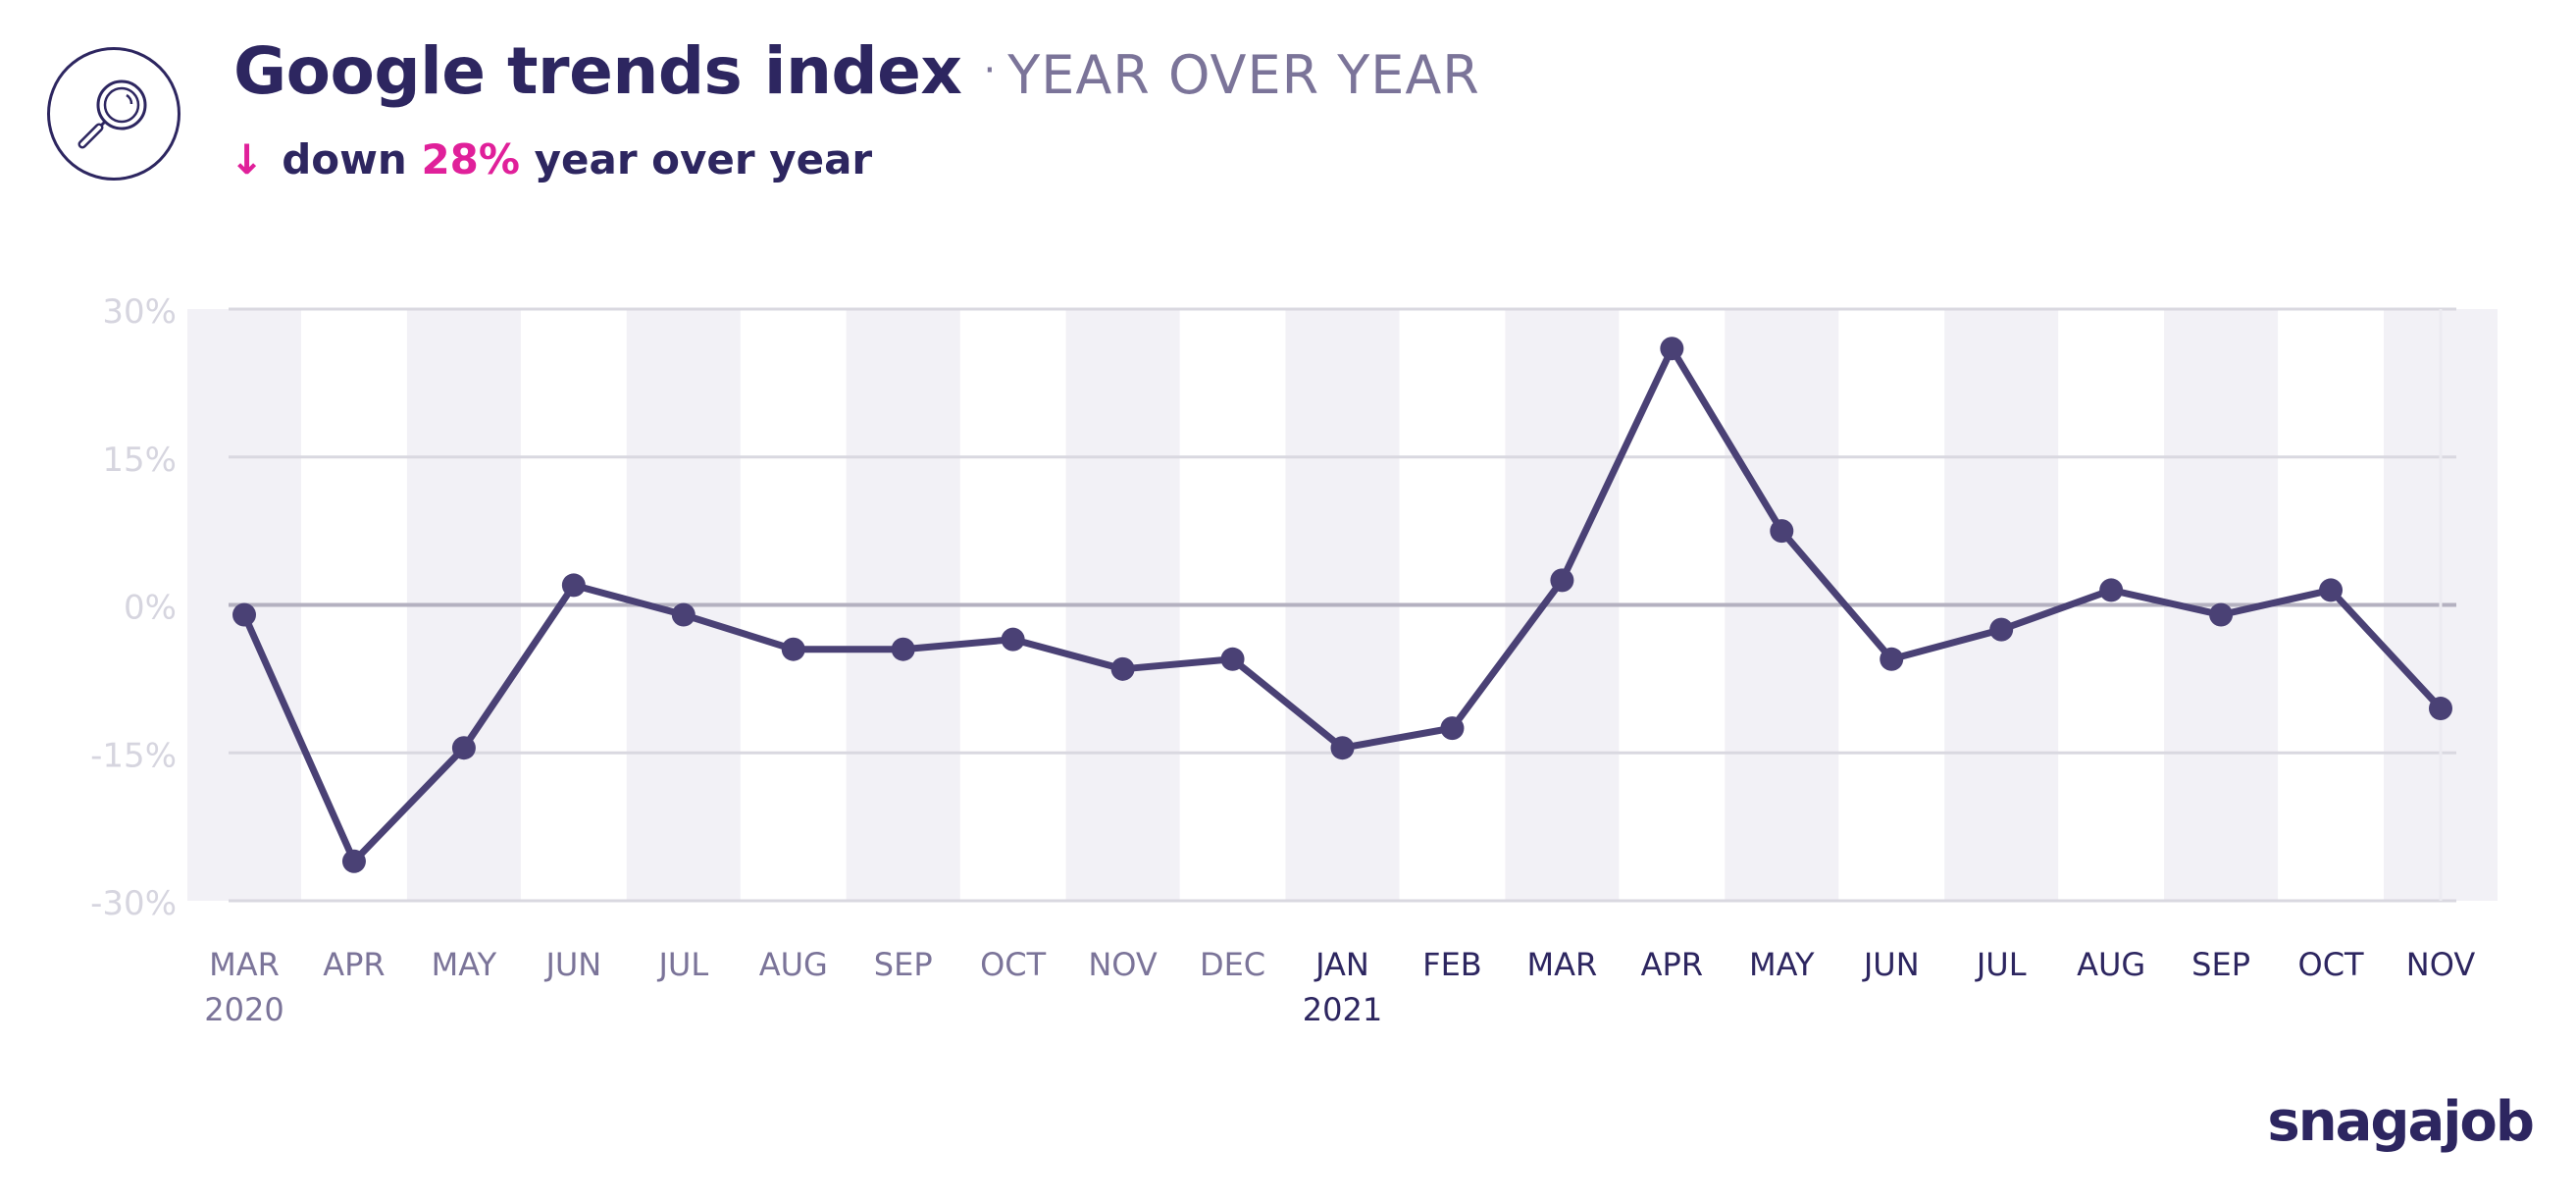  Describe the element at coordinates (470, 159) in the screenshot. I see `summary-value: 28%` at that location.